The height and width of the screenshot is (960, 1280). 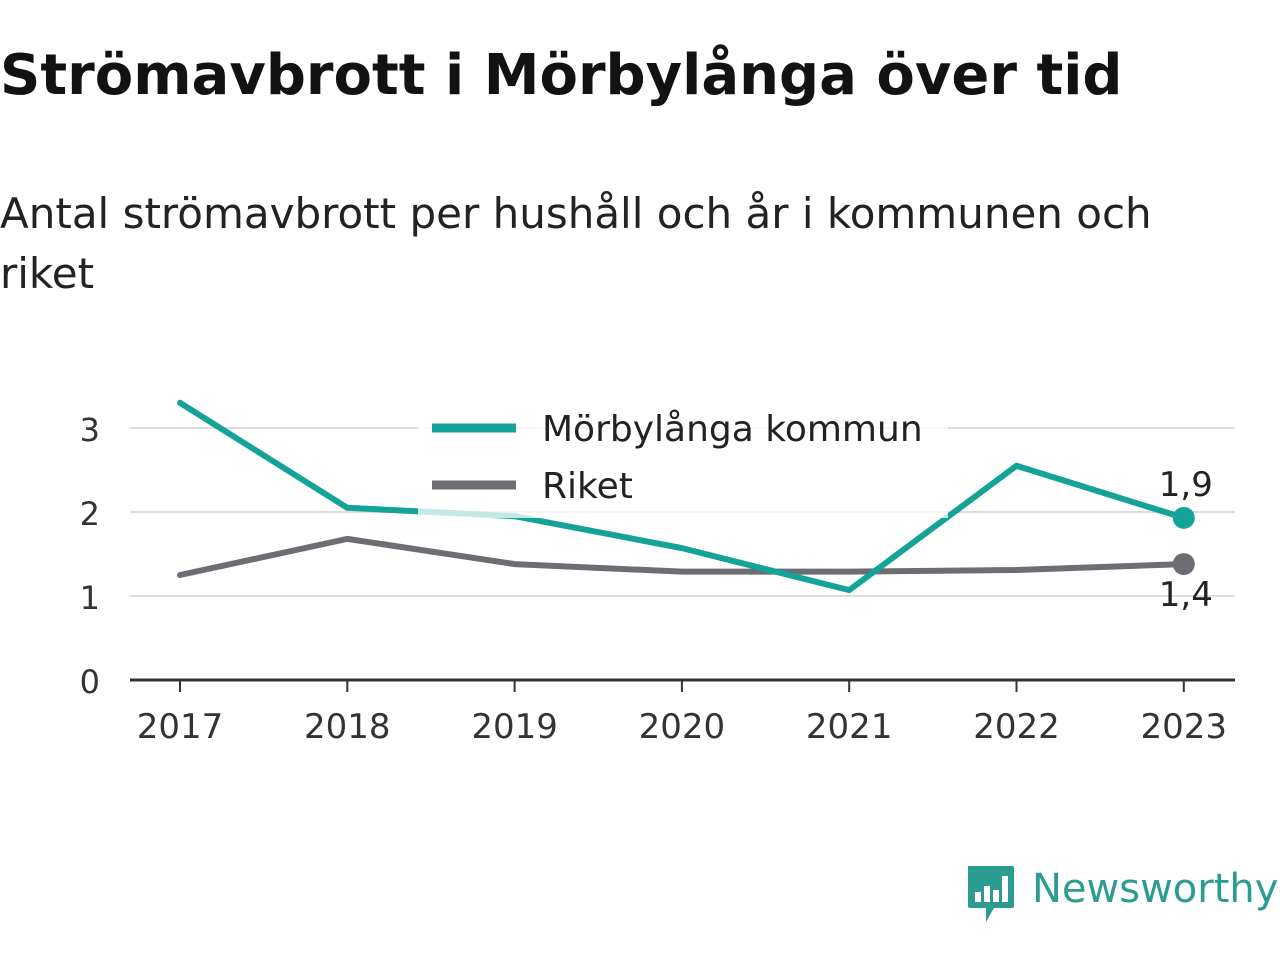 I want to click on legend-label: Mörbylånga kommun, so click(x=732, y=429).